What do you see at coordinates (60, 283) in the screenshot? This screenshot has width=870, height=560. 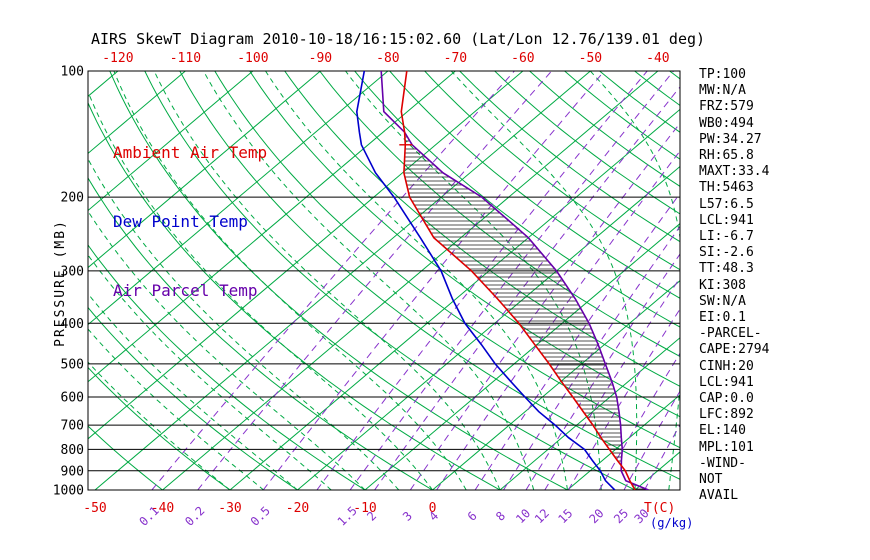 I see `pressure-axis-label: PRESSURE (MB)` at bounding box center [60, 283].